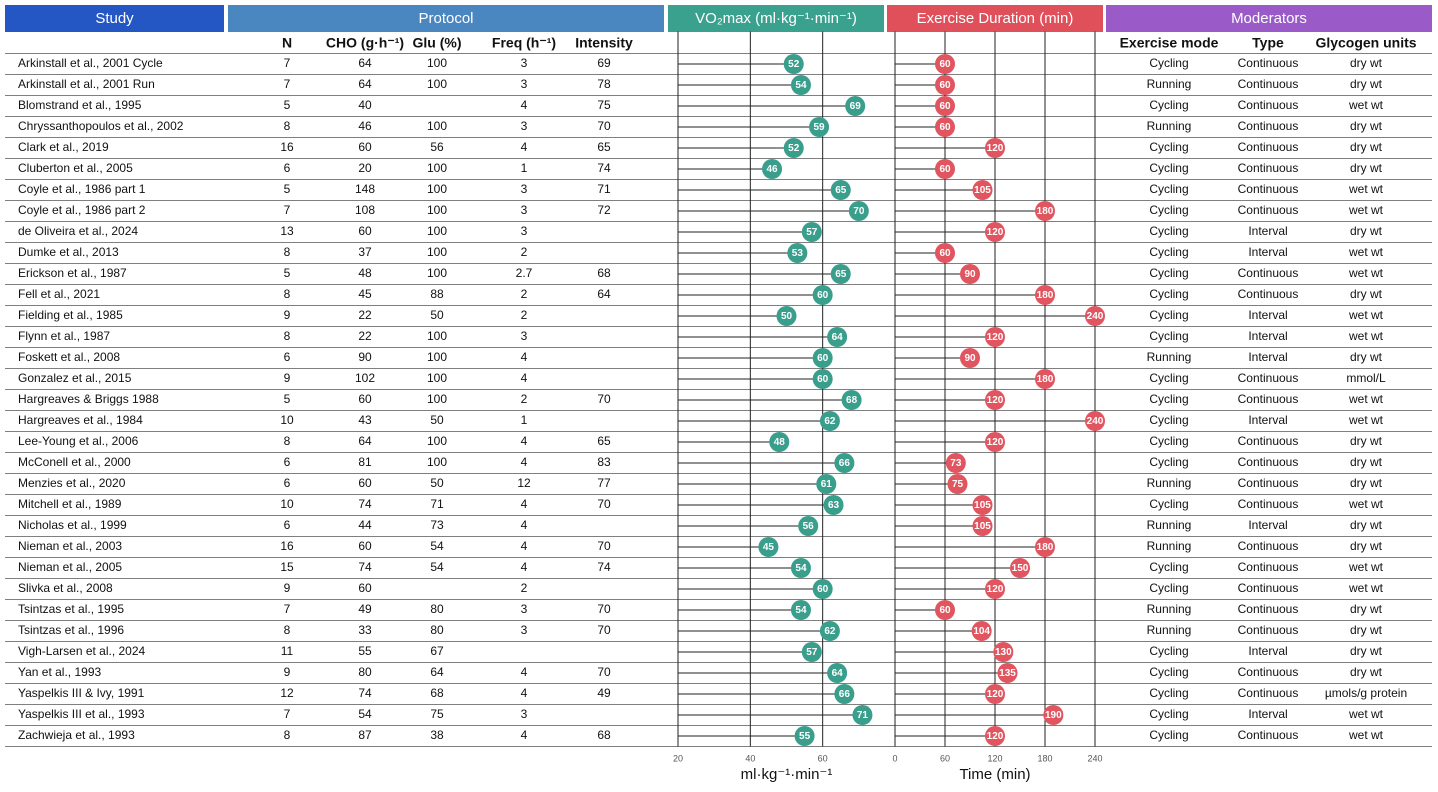  I want to click on point-label: 70, so click(859, 211).